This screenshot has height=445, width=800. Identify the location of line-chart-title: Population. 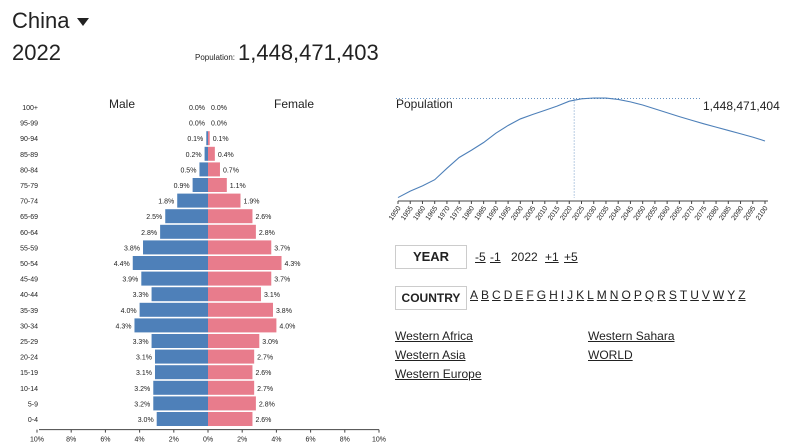
(424, 104).